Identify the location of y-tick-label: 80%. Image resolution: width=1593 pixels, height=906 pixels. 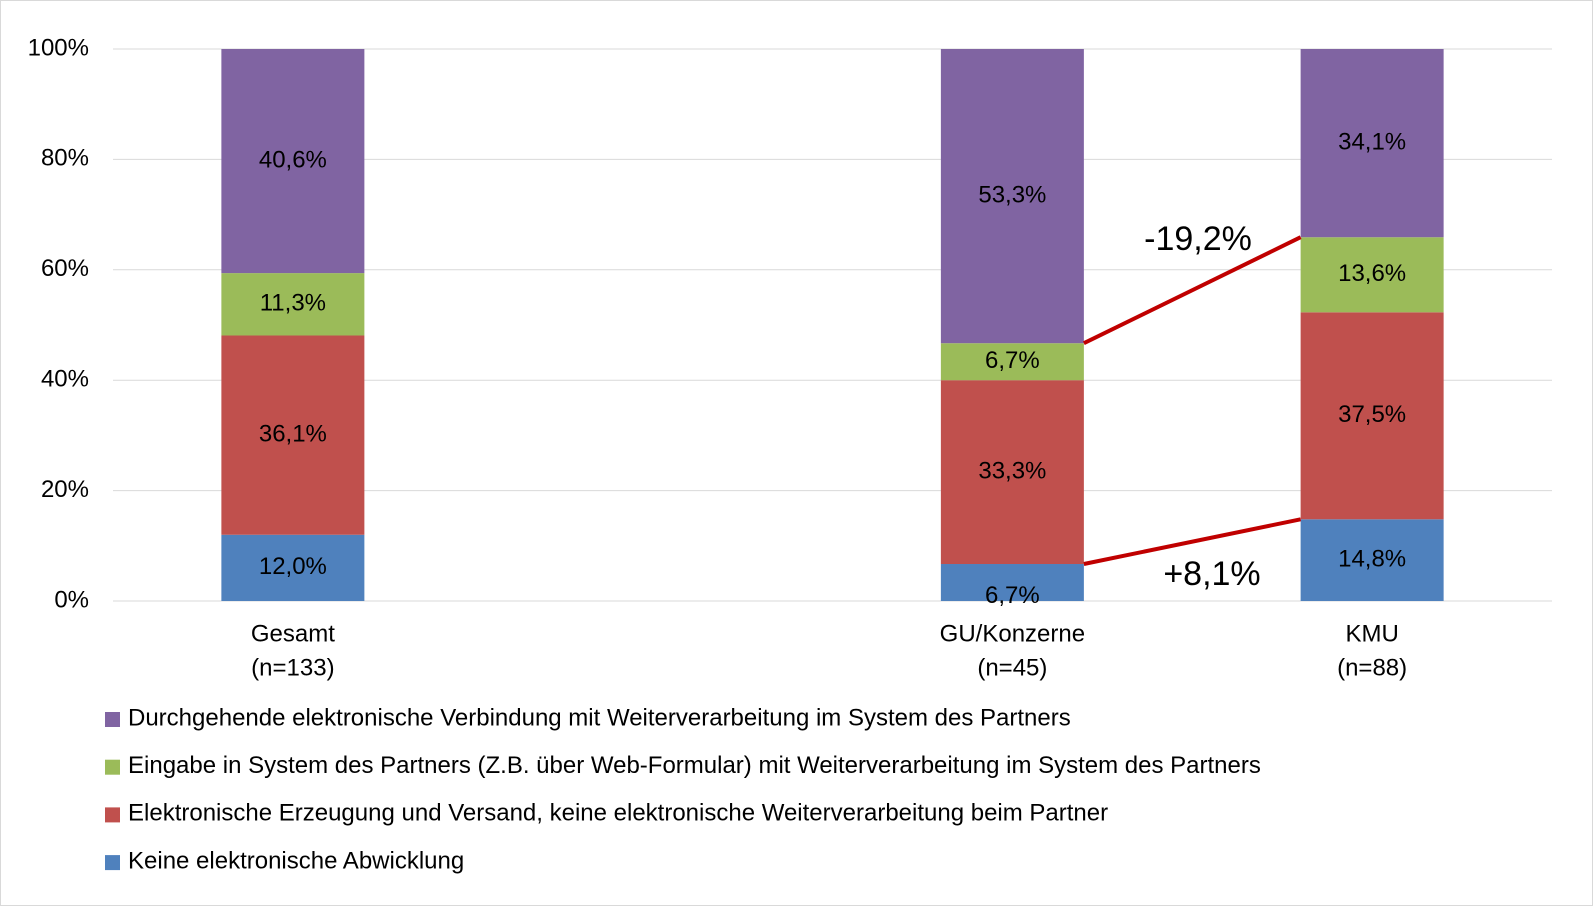
(65, 158).